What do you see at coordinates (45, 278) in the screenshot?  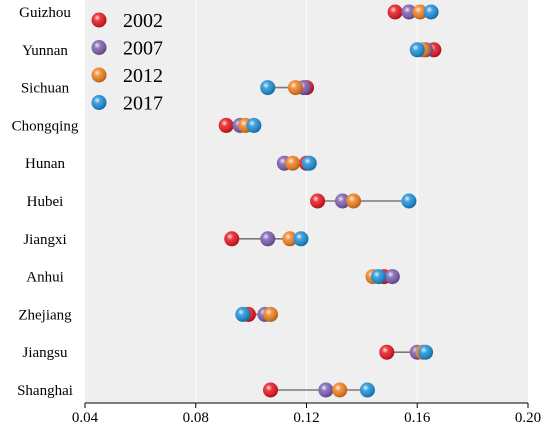 I see `category-label: Anhui` at bounding box center [45, 278].